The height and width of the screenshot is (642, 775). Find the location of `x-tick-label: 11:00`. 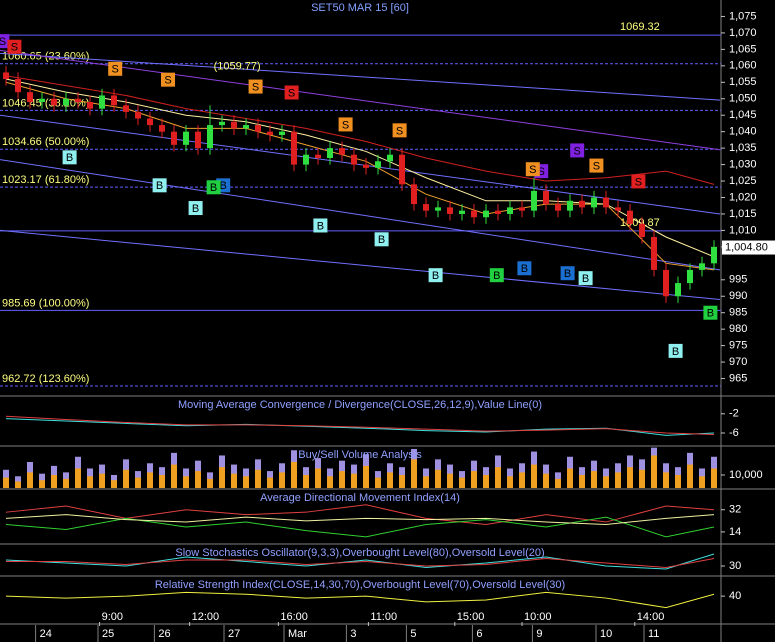

x-tick-label: 11:00 is located at coordinates (383, 617).